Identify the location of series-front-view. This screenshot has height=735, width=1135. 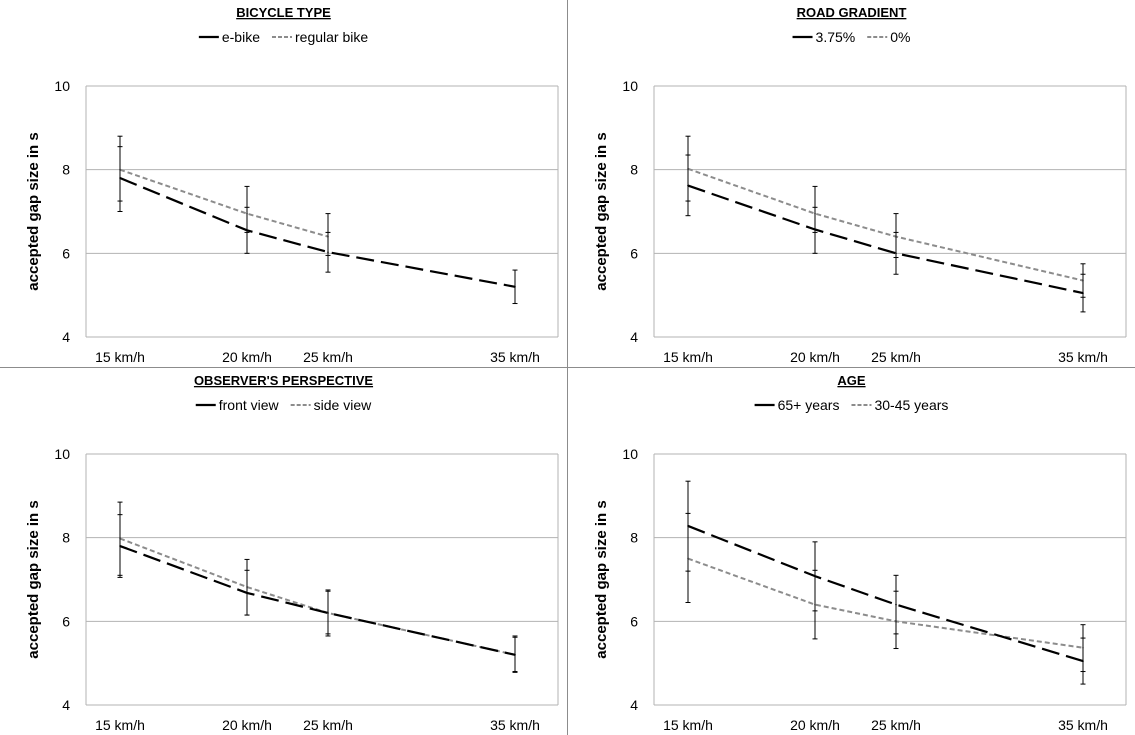
(317, 593).